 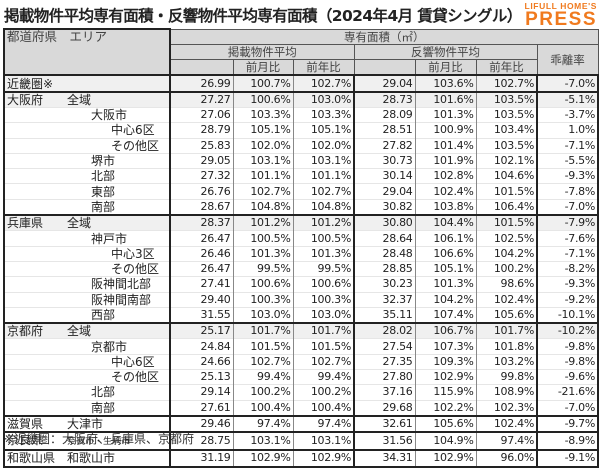 I want to click on row-label: 東部, so click(x=87, y=191).